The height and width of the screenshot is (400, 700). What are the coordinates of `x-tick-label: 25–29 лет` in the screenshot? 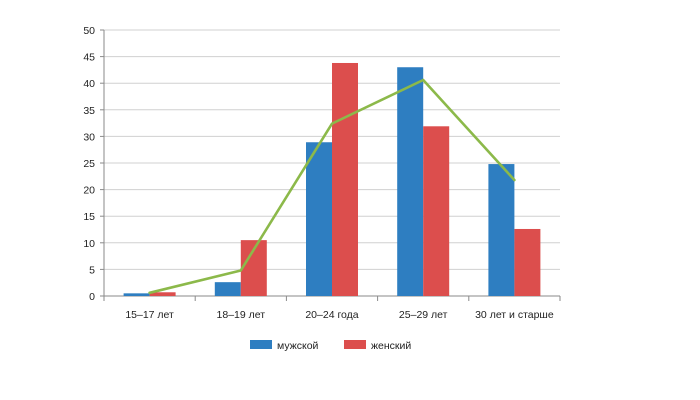 It's located at (423, 315).